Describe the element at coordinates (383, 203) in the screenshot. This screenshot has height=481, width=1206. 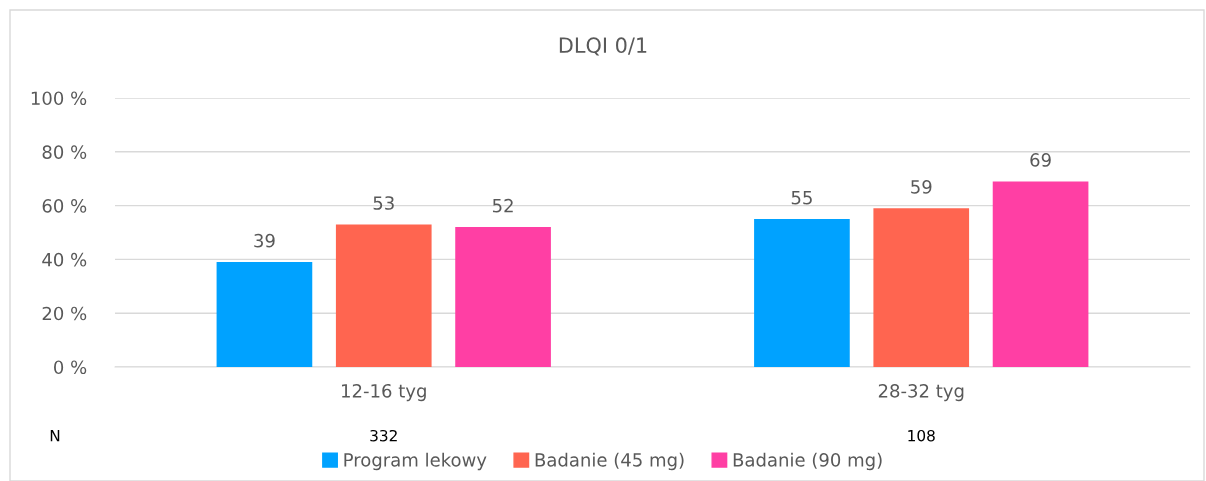
I see `data-label: 53` at that location.